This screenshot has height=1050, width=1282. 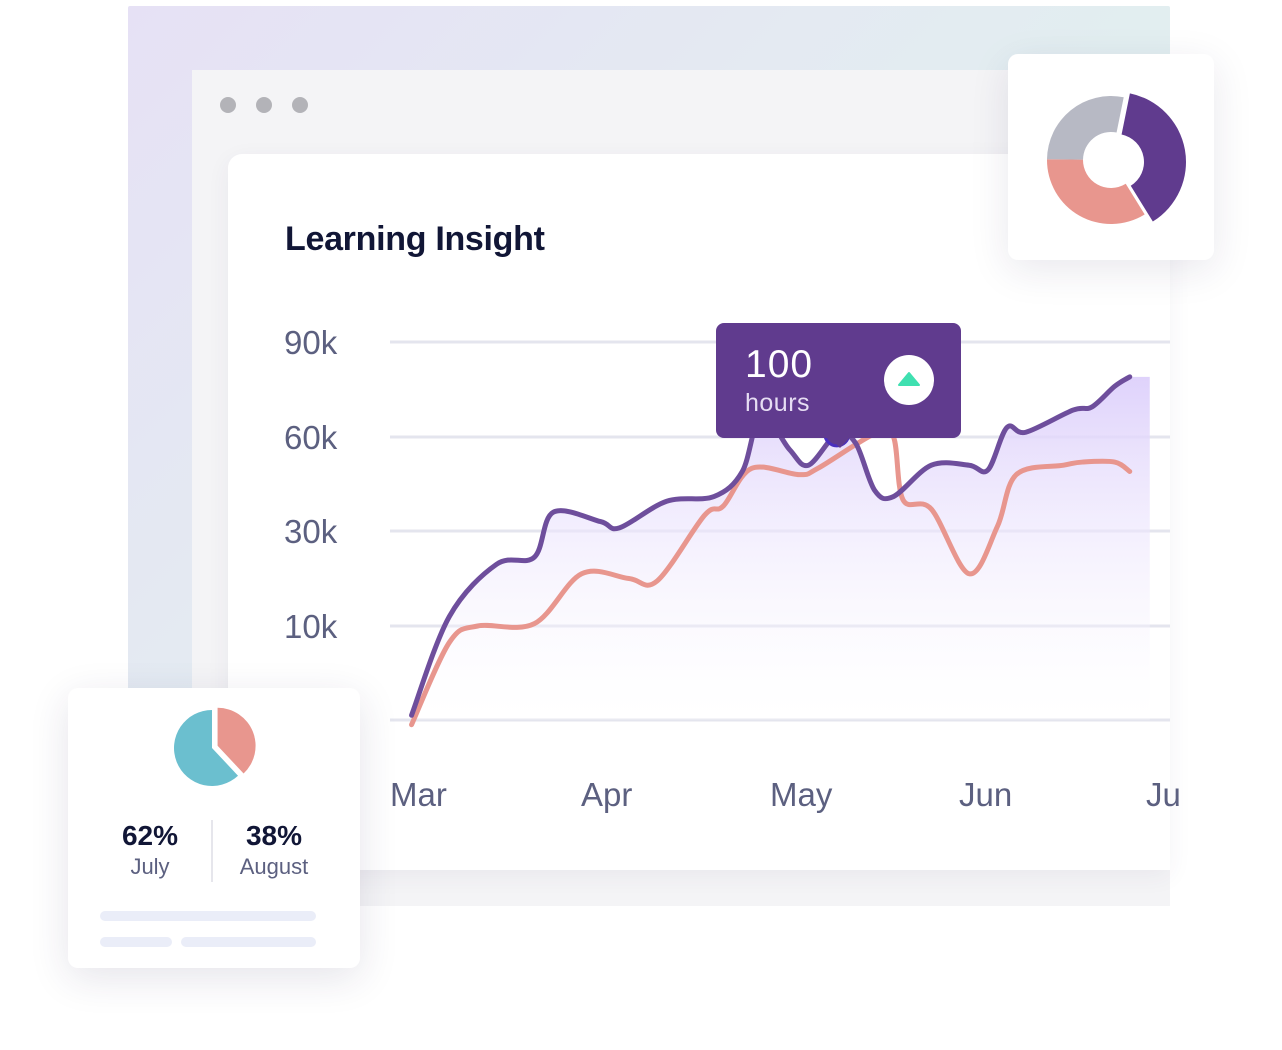 What do you see at coordinates (779, 364) in the screenshot?
I see `tooltip-value: 100` at bounding box center [779, 364].